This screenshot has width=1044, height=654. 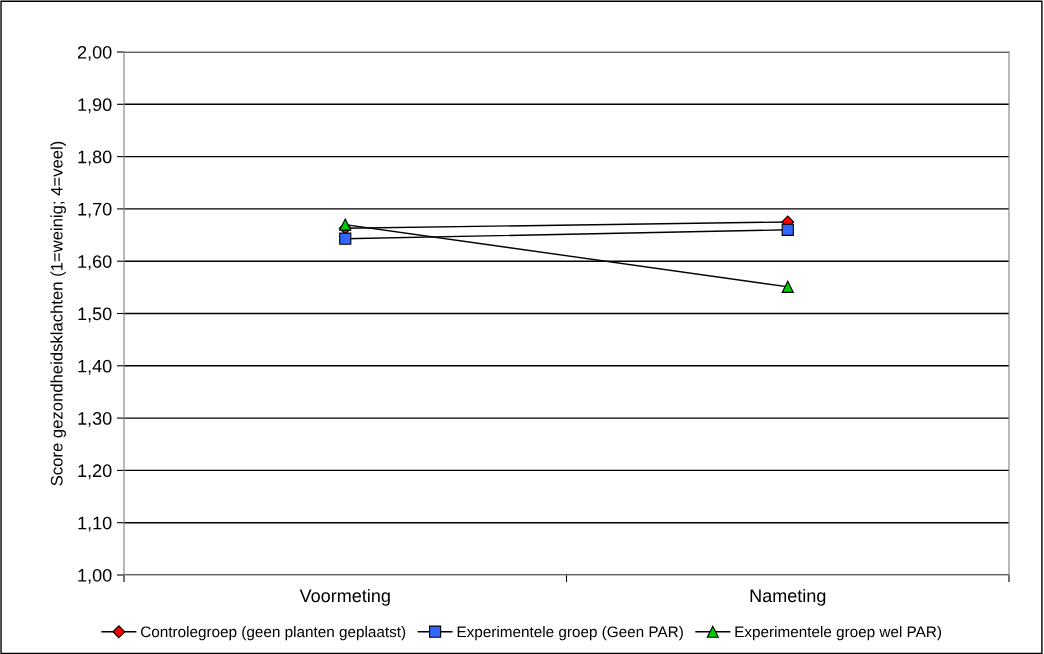 What do you see at coordinates (95, 472) in the screenshot?
I see `y-tick-label: 1,20` at bounding box center [95, 472].